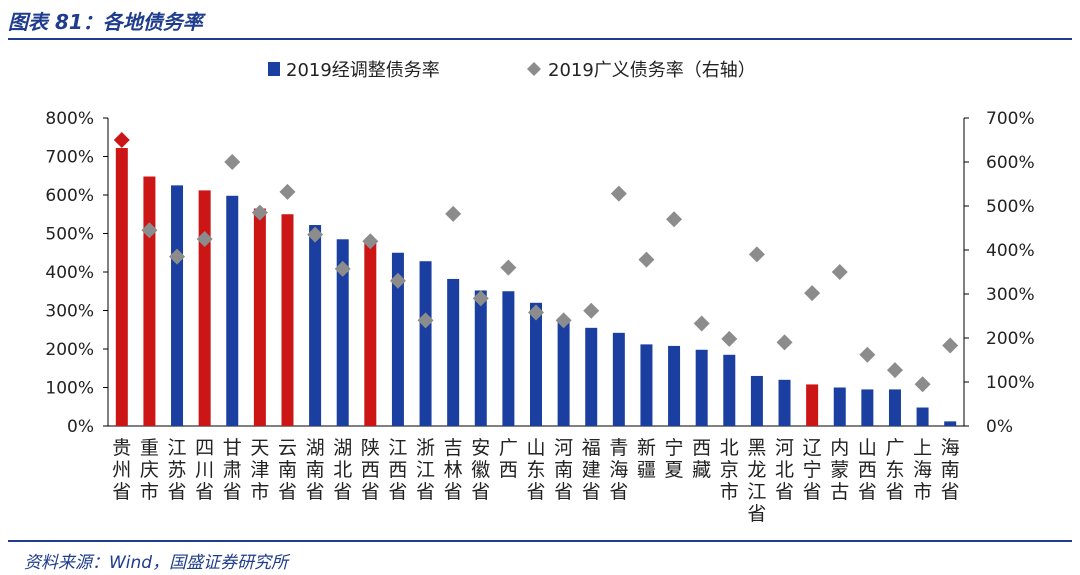  I want to click on category-label: 辽宁省, so click(812, 470).